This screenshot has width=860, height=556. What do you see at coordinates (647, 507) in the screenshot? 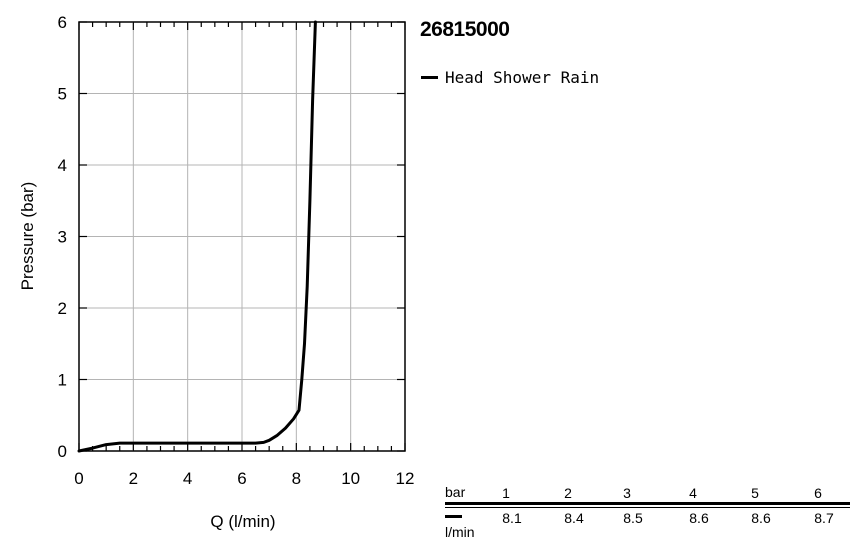
I see `table-divider-thin` at bounding box center [647, 507].